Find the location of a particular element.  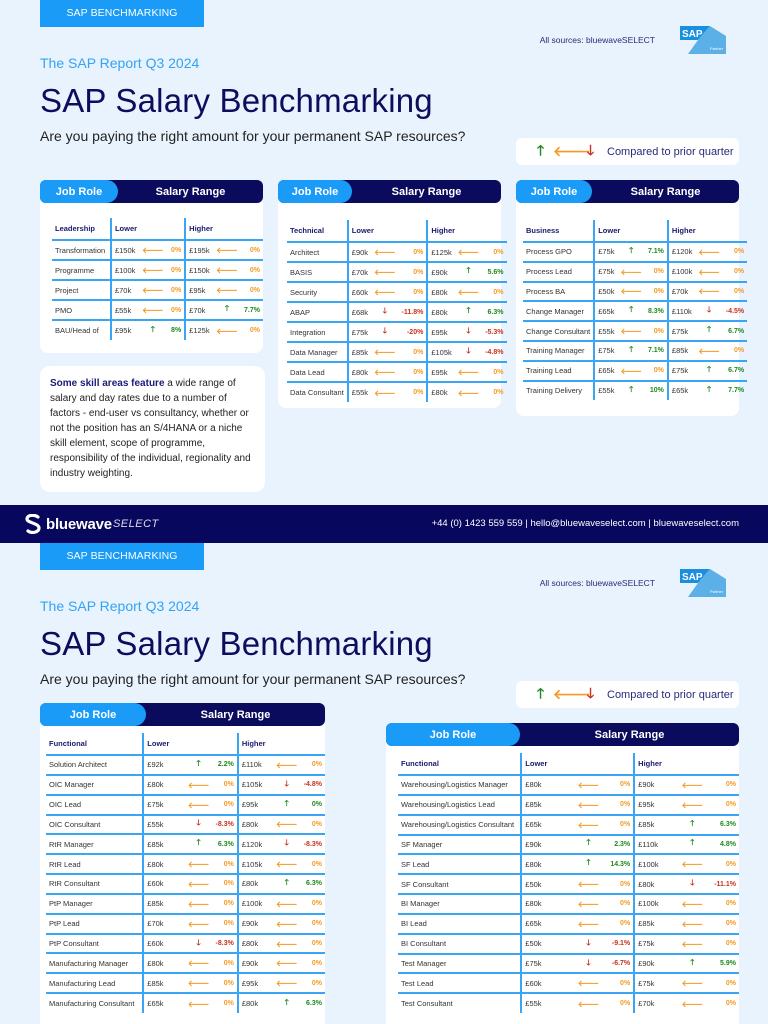

table-row: BASIS £70k 🡐 0% £90k 🡑 5.6% is located at coordinates (397, 272).